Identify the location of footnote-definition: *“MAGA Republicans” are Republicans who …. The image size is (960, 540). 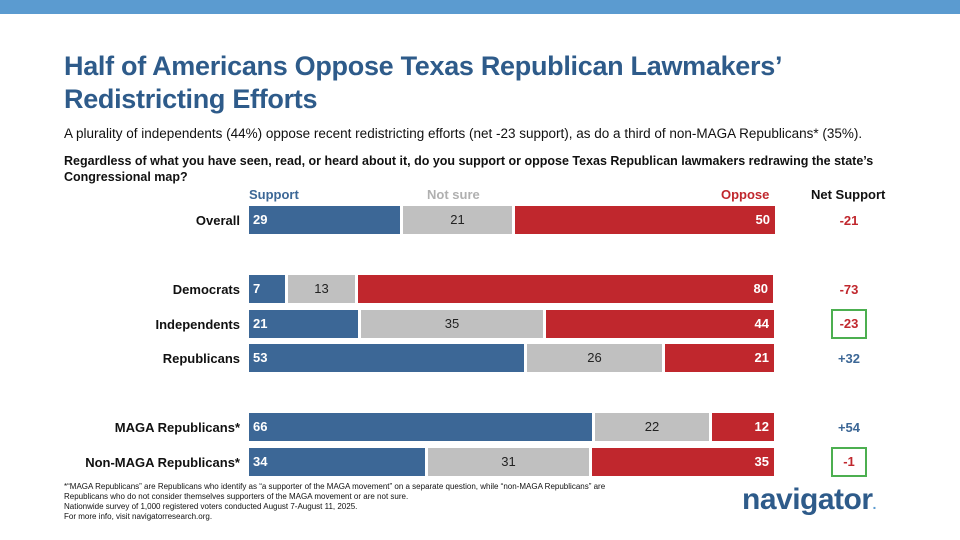
(335, 491).